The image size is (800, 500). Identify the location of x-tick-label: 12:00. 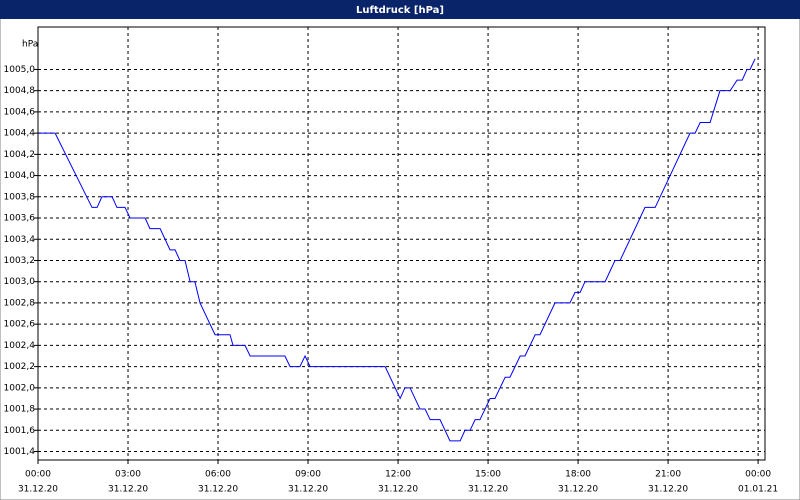
(398, 475).